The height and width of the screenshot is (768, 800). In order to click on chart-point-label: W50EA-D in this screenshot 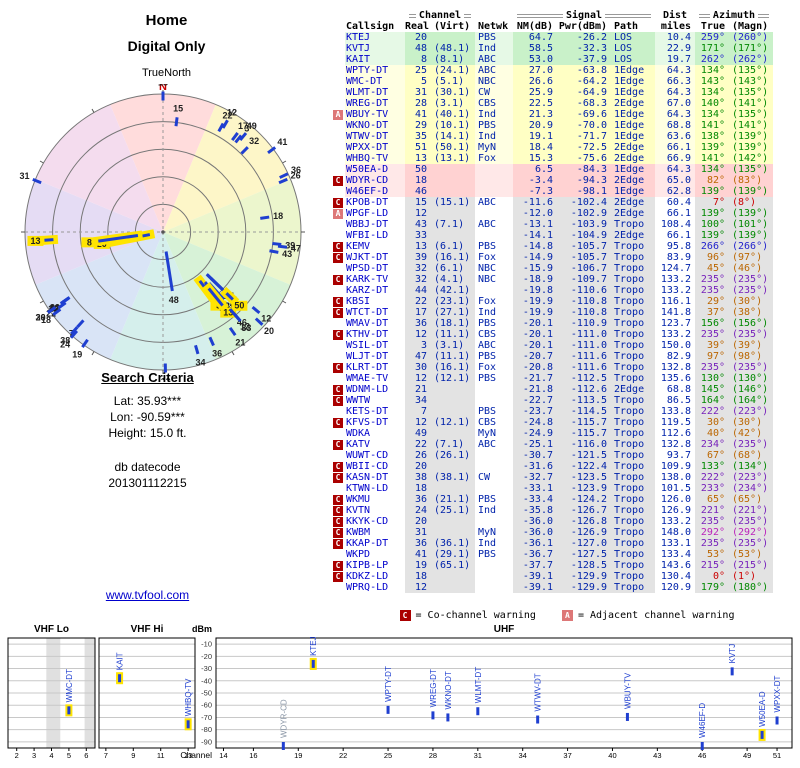, I will do `click(762, 709)`.